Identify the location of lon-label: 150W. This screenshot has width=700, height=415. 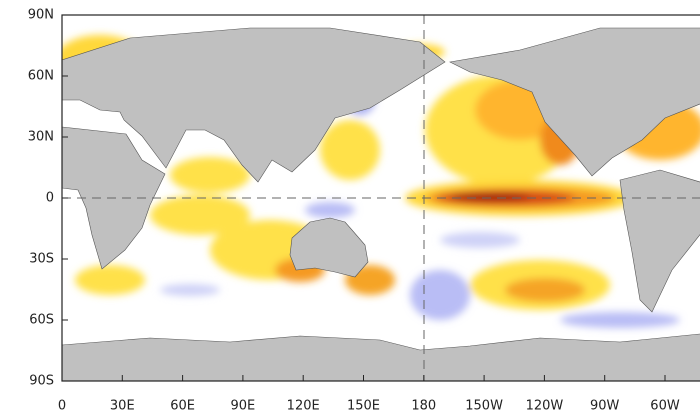
(484, 406).